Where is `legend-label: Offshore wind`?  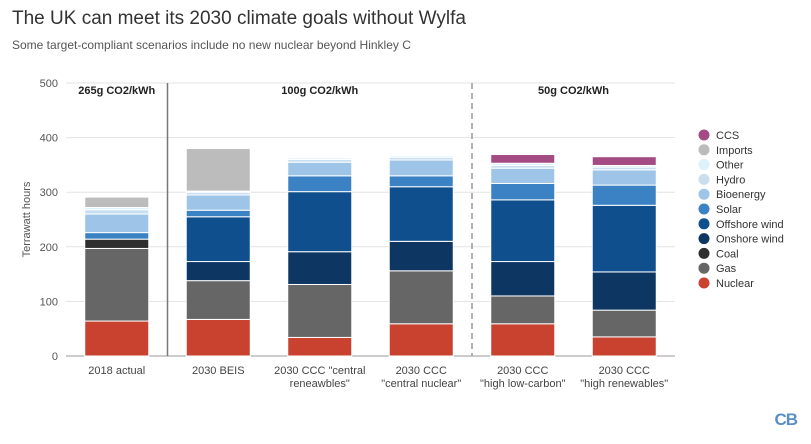 legend-label: Offshore wind is located at coordinates (750, 225).